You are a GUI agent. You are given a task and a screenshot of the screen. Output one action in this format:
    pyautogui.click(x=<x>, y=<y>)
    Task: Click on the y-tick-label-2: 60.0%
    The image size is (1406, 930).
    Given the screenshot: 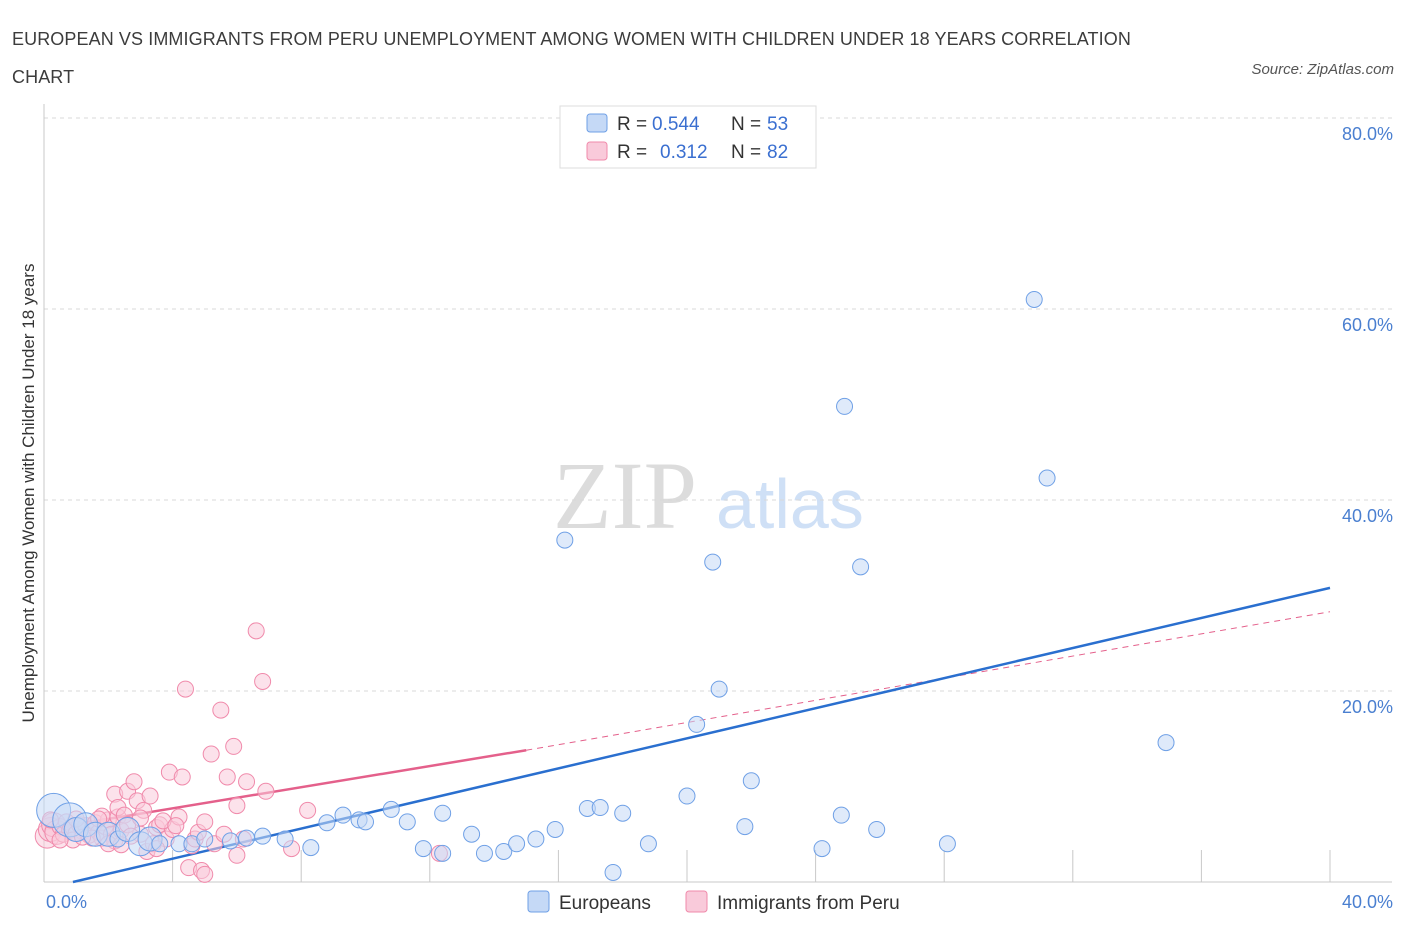 What is the action you would take?
    pyautogui.click(x=1367, y=325)
    